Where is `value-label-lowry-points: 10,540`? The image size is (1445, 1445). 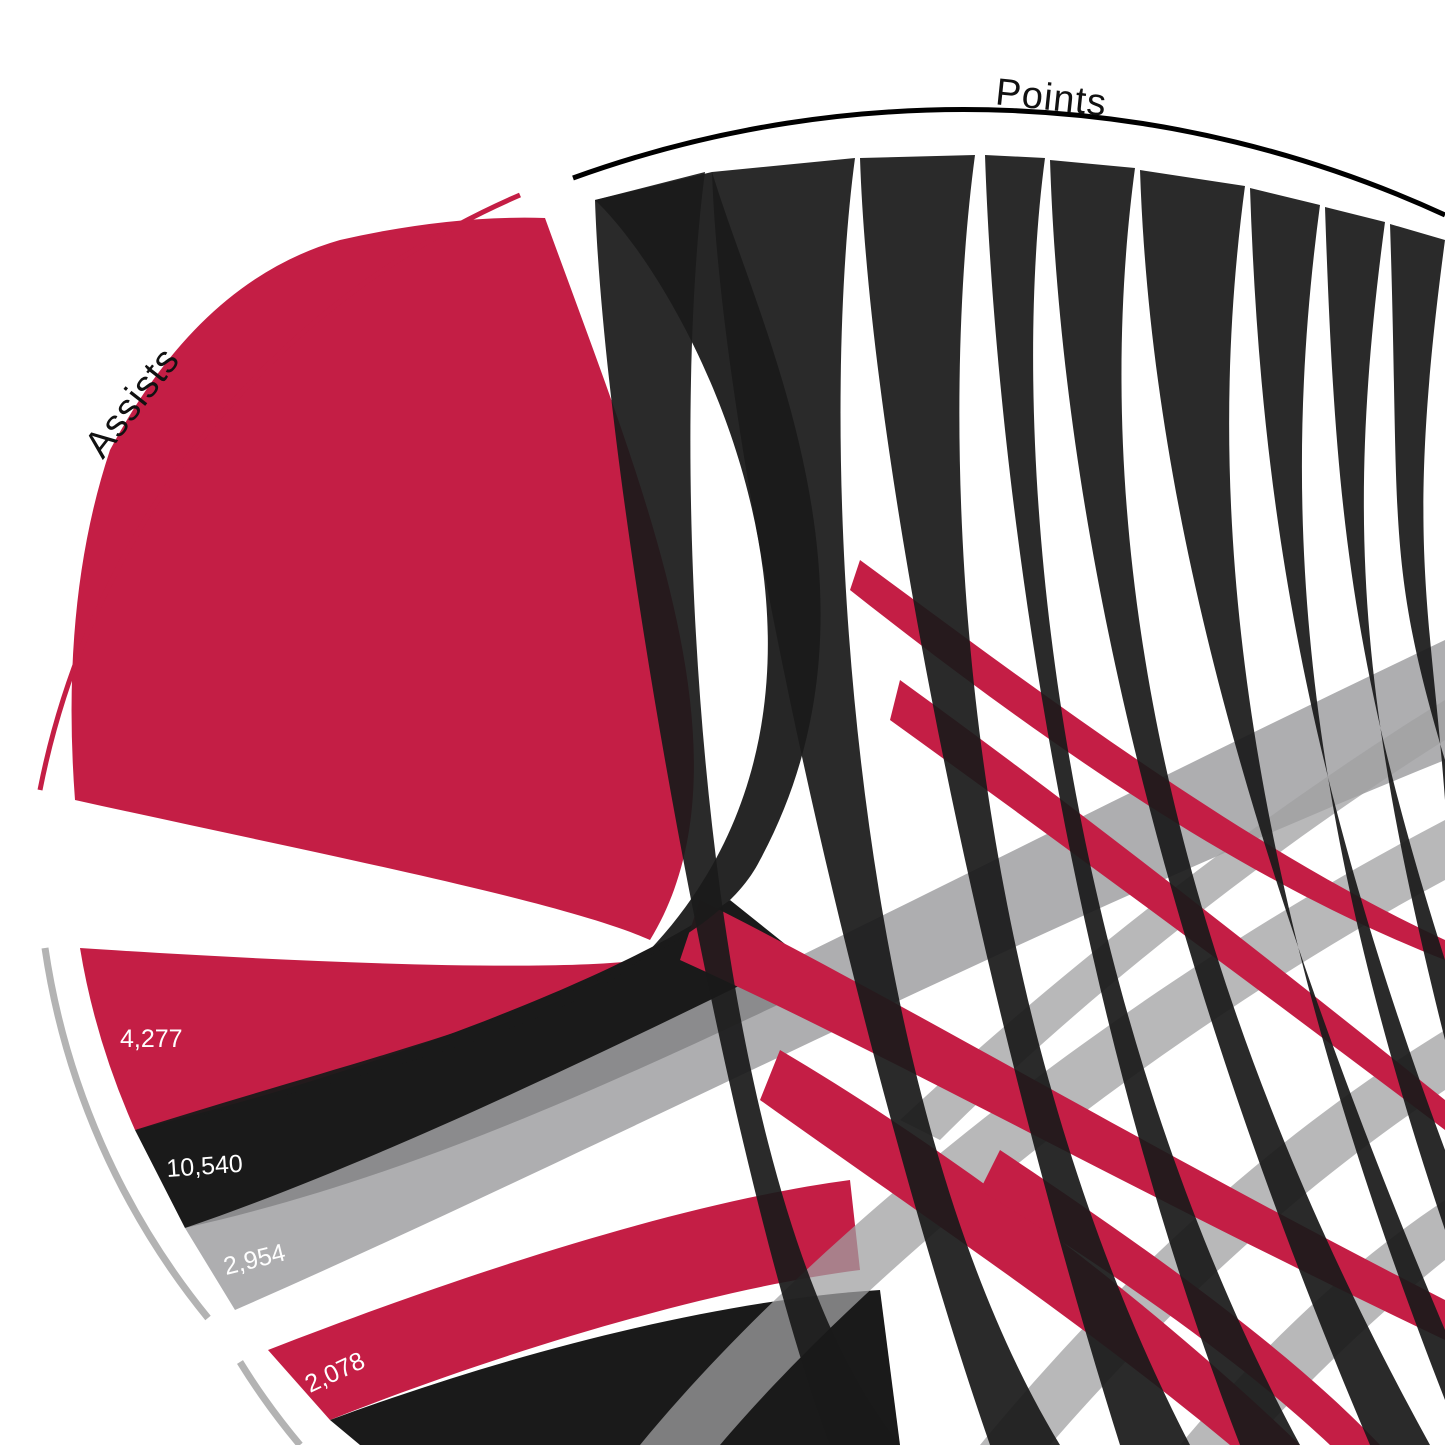 value-label-lowry-points: 10,540 is located at coordinates (204, 1166).